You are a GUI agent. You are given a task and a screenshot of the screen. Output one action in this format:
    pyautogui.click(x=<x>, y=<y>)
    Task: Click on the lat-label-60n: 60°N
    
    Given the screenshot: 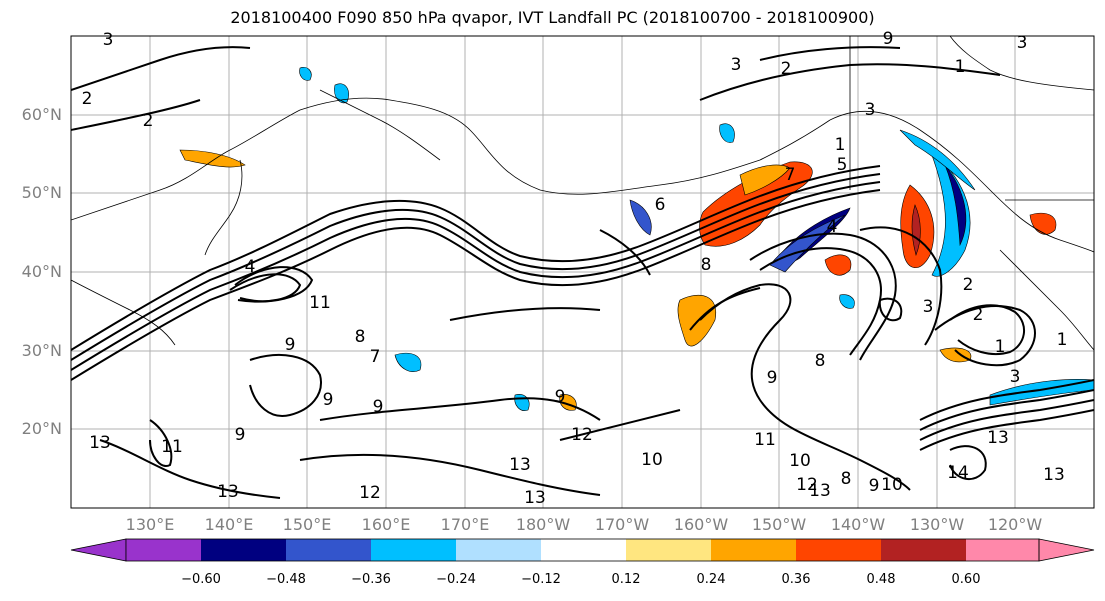 What is the action you would take?
    pyautogui.click(x=41, y=114)
    